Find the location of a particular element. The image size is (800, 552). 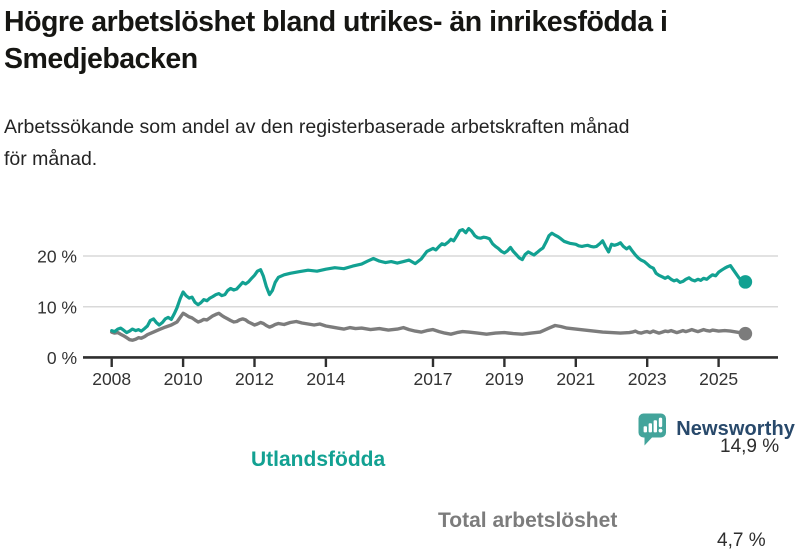

y-axis-tick-label: 20 % is located at coordinates (57, 257).